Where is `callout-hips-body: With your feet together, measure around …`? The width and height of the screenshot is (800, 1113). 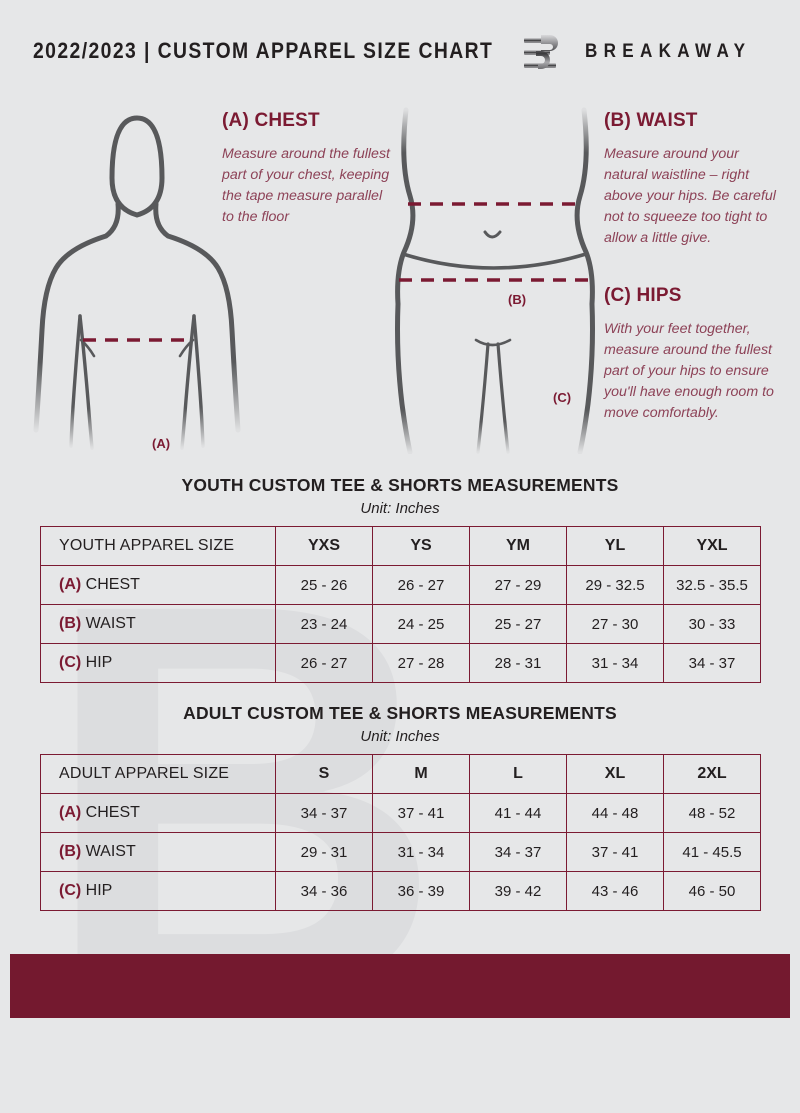 callout-hips-body: With your feet together, measure around … is located at coordinates (689, 371).